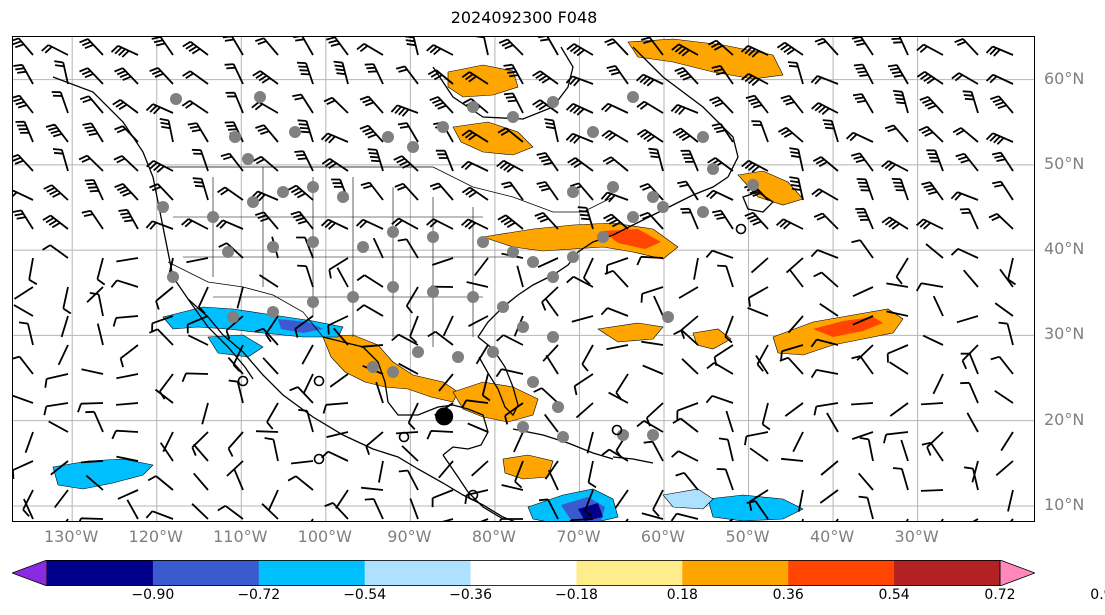 This screenshot has width=1105, height=615. I want to click on lat-tick-label: 30°N, so click(1064, 334).